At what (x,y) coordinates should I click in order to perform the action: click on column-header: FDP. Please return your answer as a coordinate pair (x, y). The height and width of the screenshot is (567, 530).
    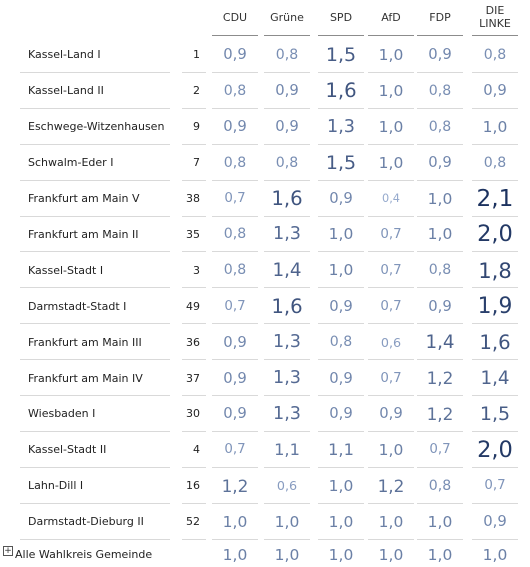
    Looking at the image, I should click on (440, 17).